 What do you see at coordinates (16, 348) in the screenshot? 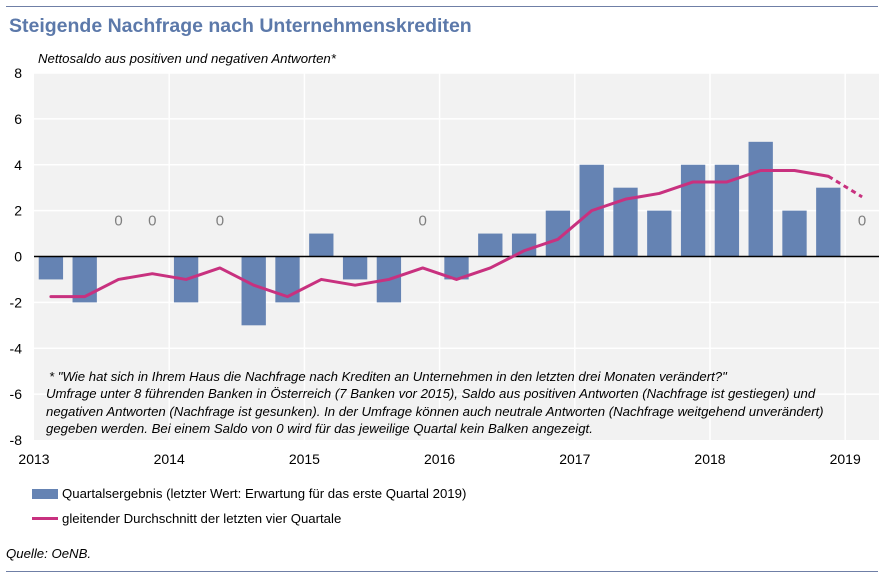
I see `y-tick-label: -4` at bounding box center [16, 348].